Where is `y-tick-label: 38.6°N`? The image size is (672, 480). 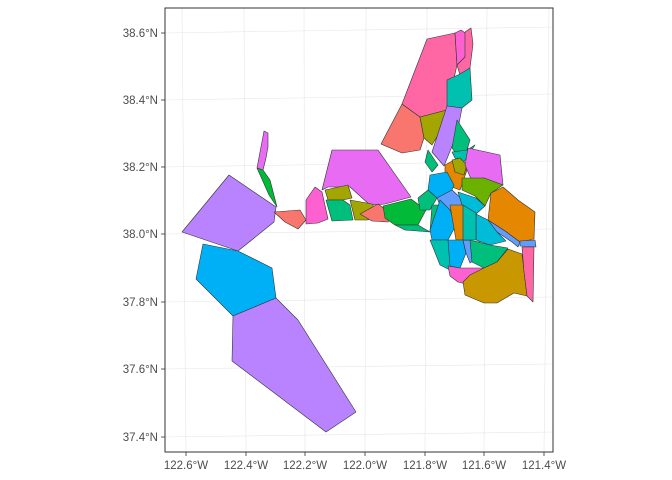
y-tick-label: 38.6°N is located at coordinates (140, 34).